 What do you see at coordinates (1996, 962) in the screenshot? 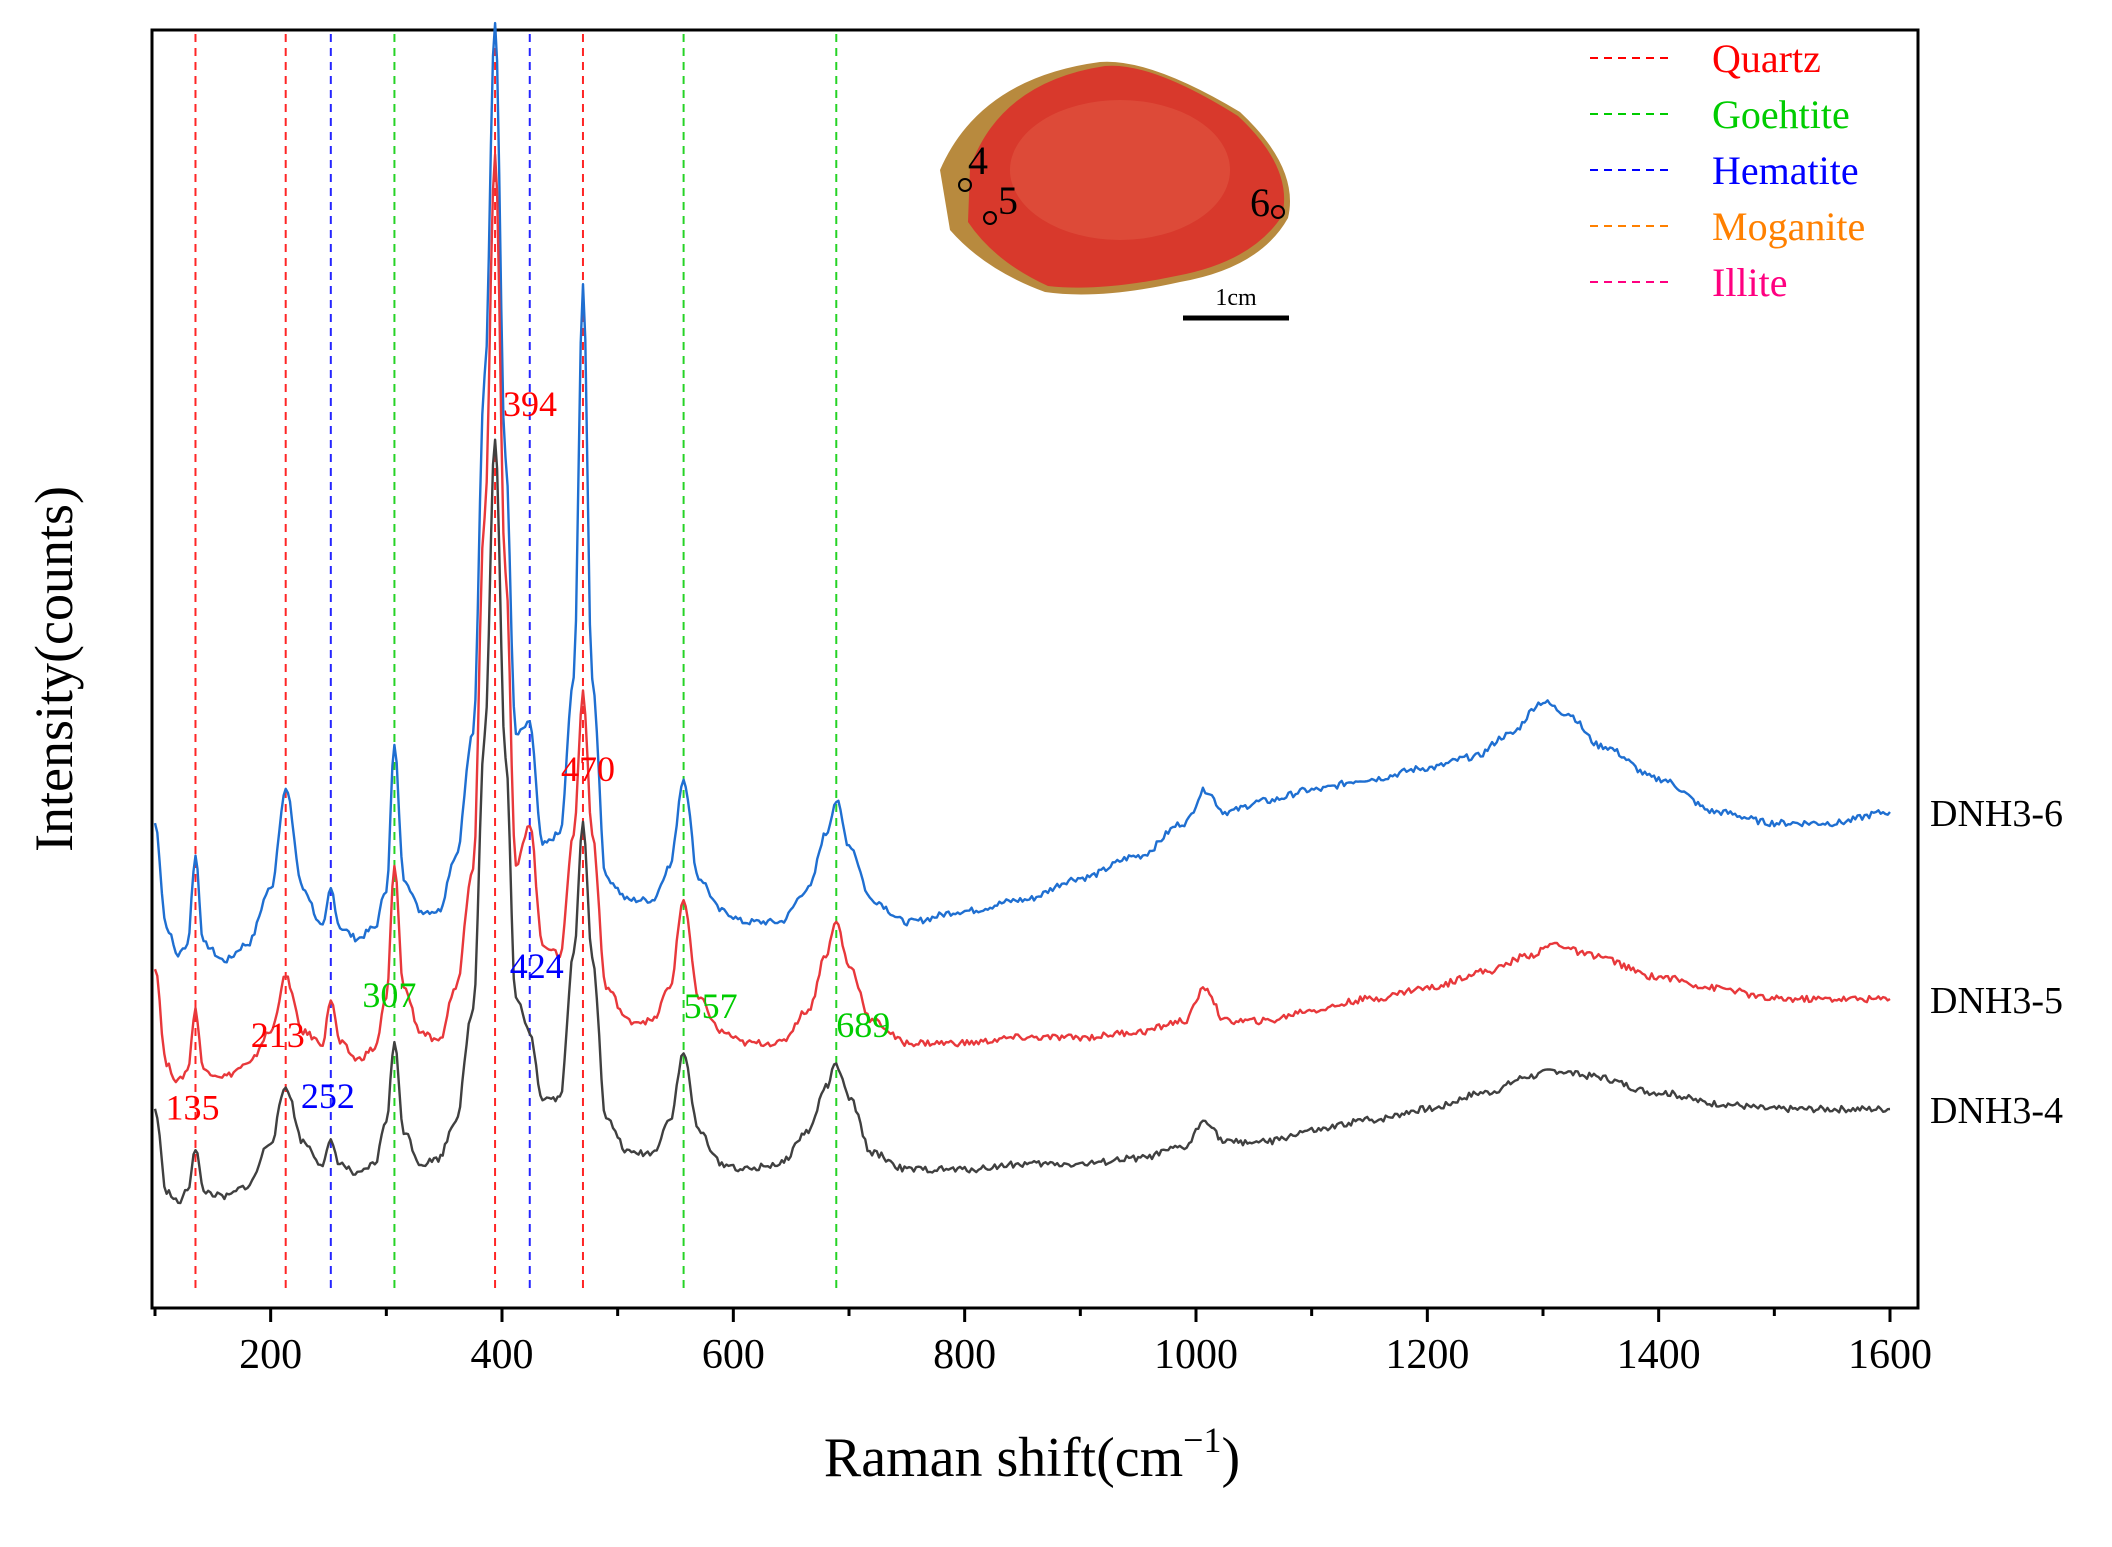
I see `series-labels: DNH3-6 DNH3-5 DNH3-4` at bounding box center [1996, 962].